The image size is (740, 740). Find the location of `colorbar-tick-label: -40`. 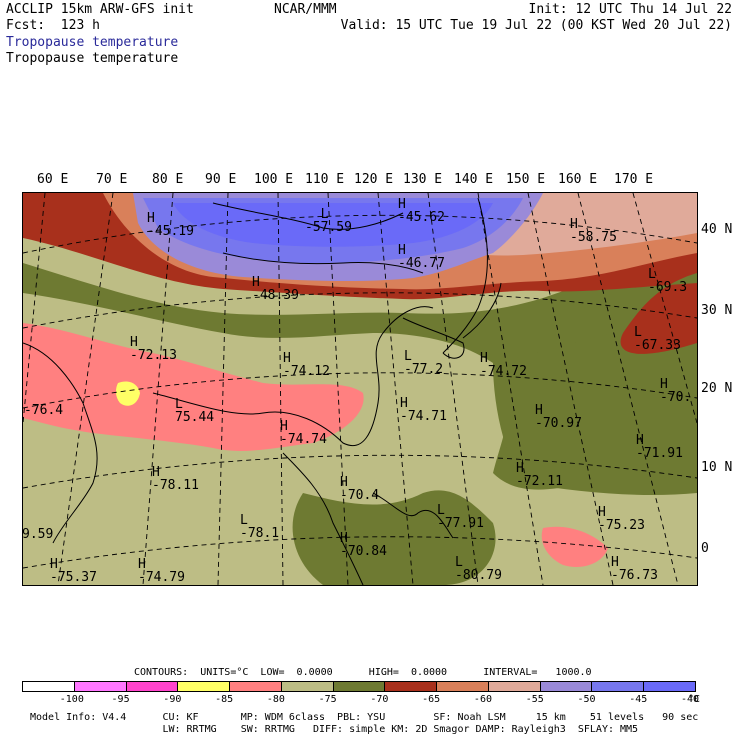

colorbar-tick-label: -40 is located at coordinates (690, 699).